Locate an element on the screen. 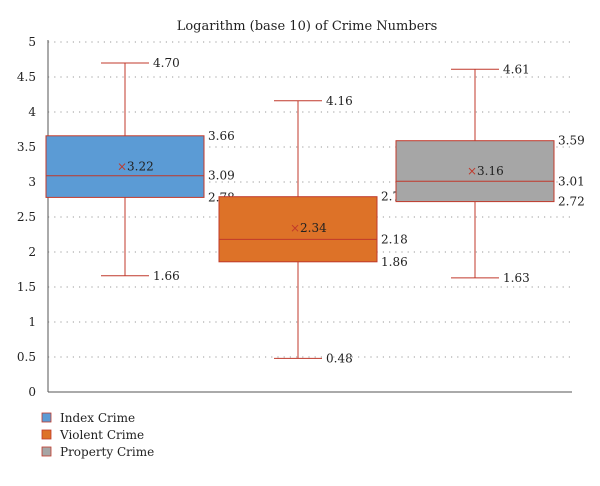 The height and width of the screenshot is (486, 600). box-series: ×3.224.701.663.663.092.78 is located at coordinates (140, 169).